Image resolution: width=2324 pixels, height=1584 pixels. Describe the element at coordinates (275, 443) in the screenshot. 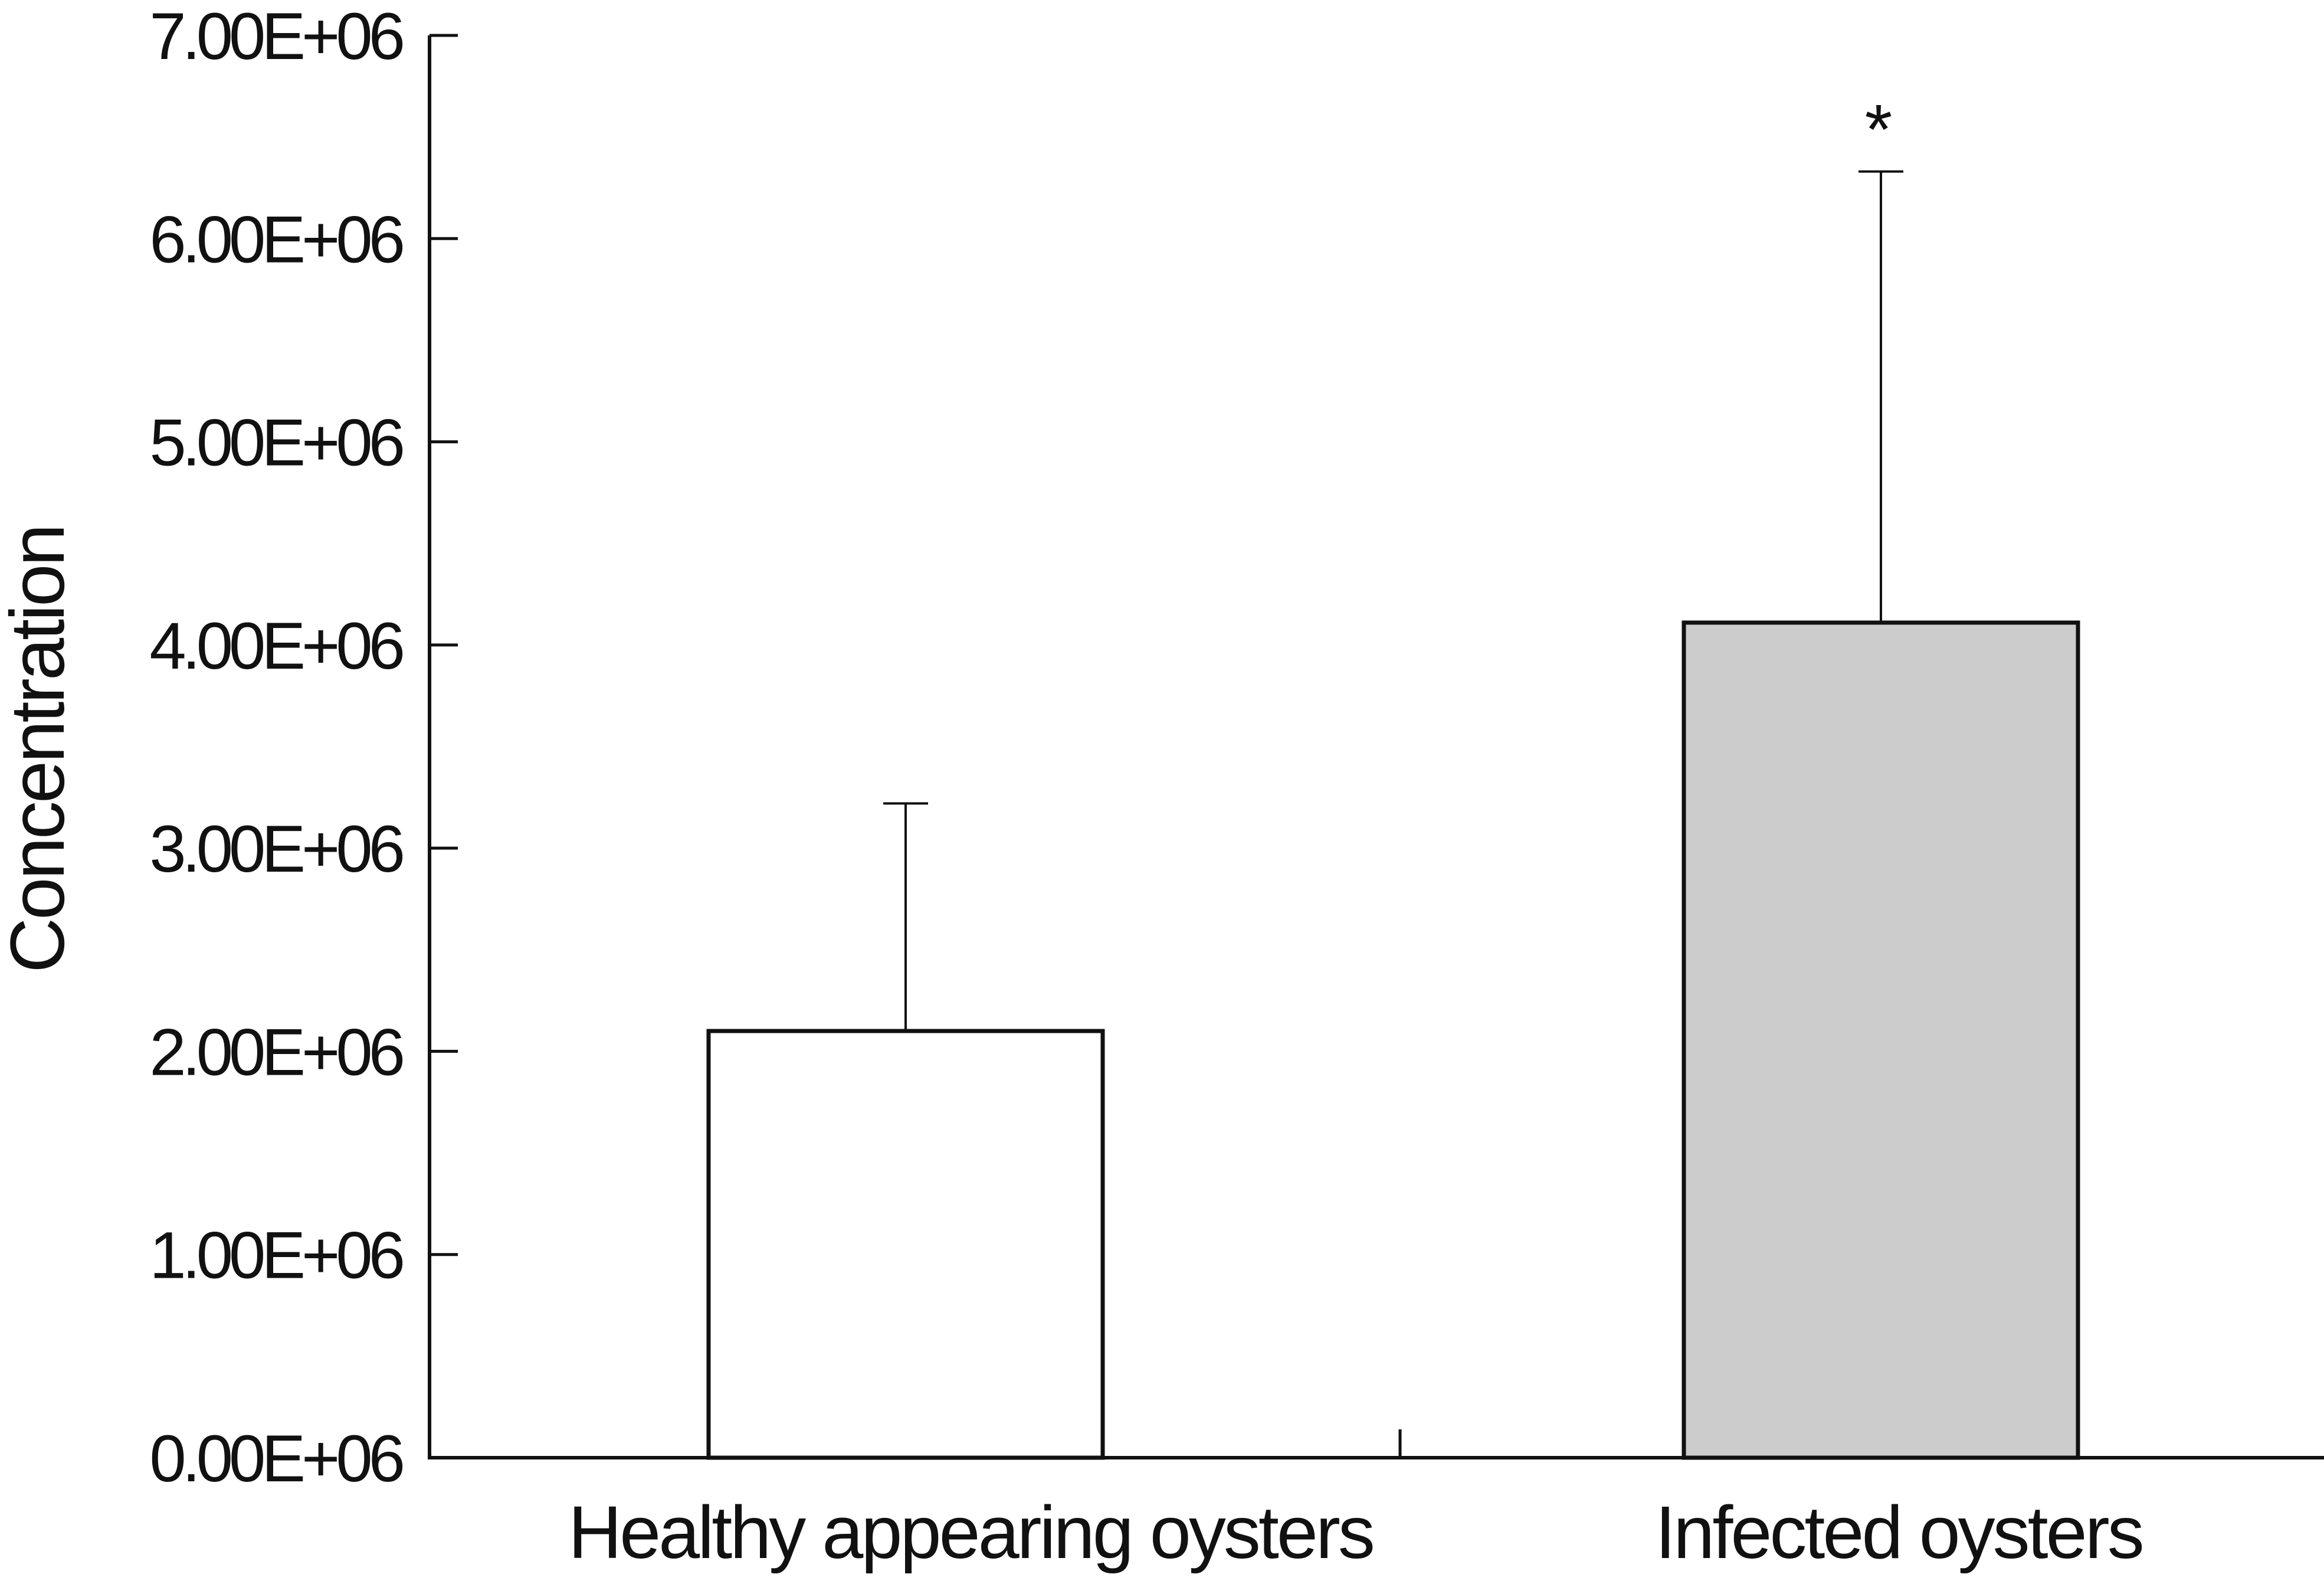

I see `y-tick-label: 5.00E+06` at that location.